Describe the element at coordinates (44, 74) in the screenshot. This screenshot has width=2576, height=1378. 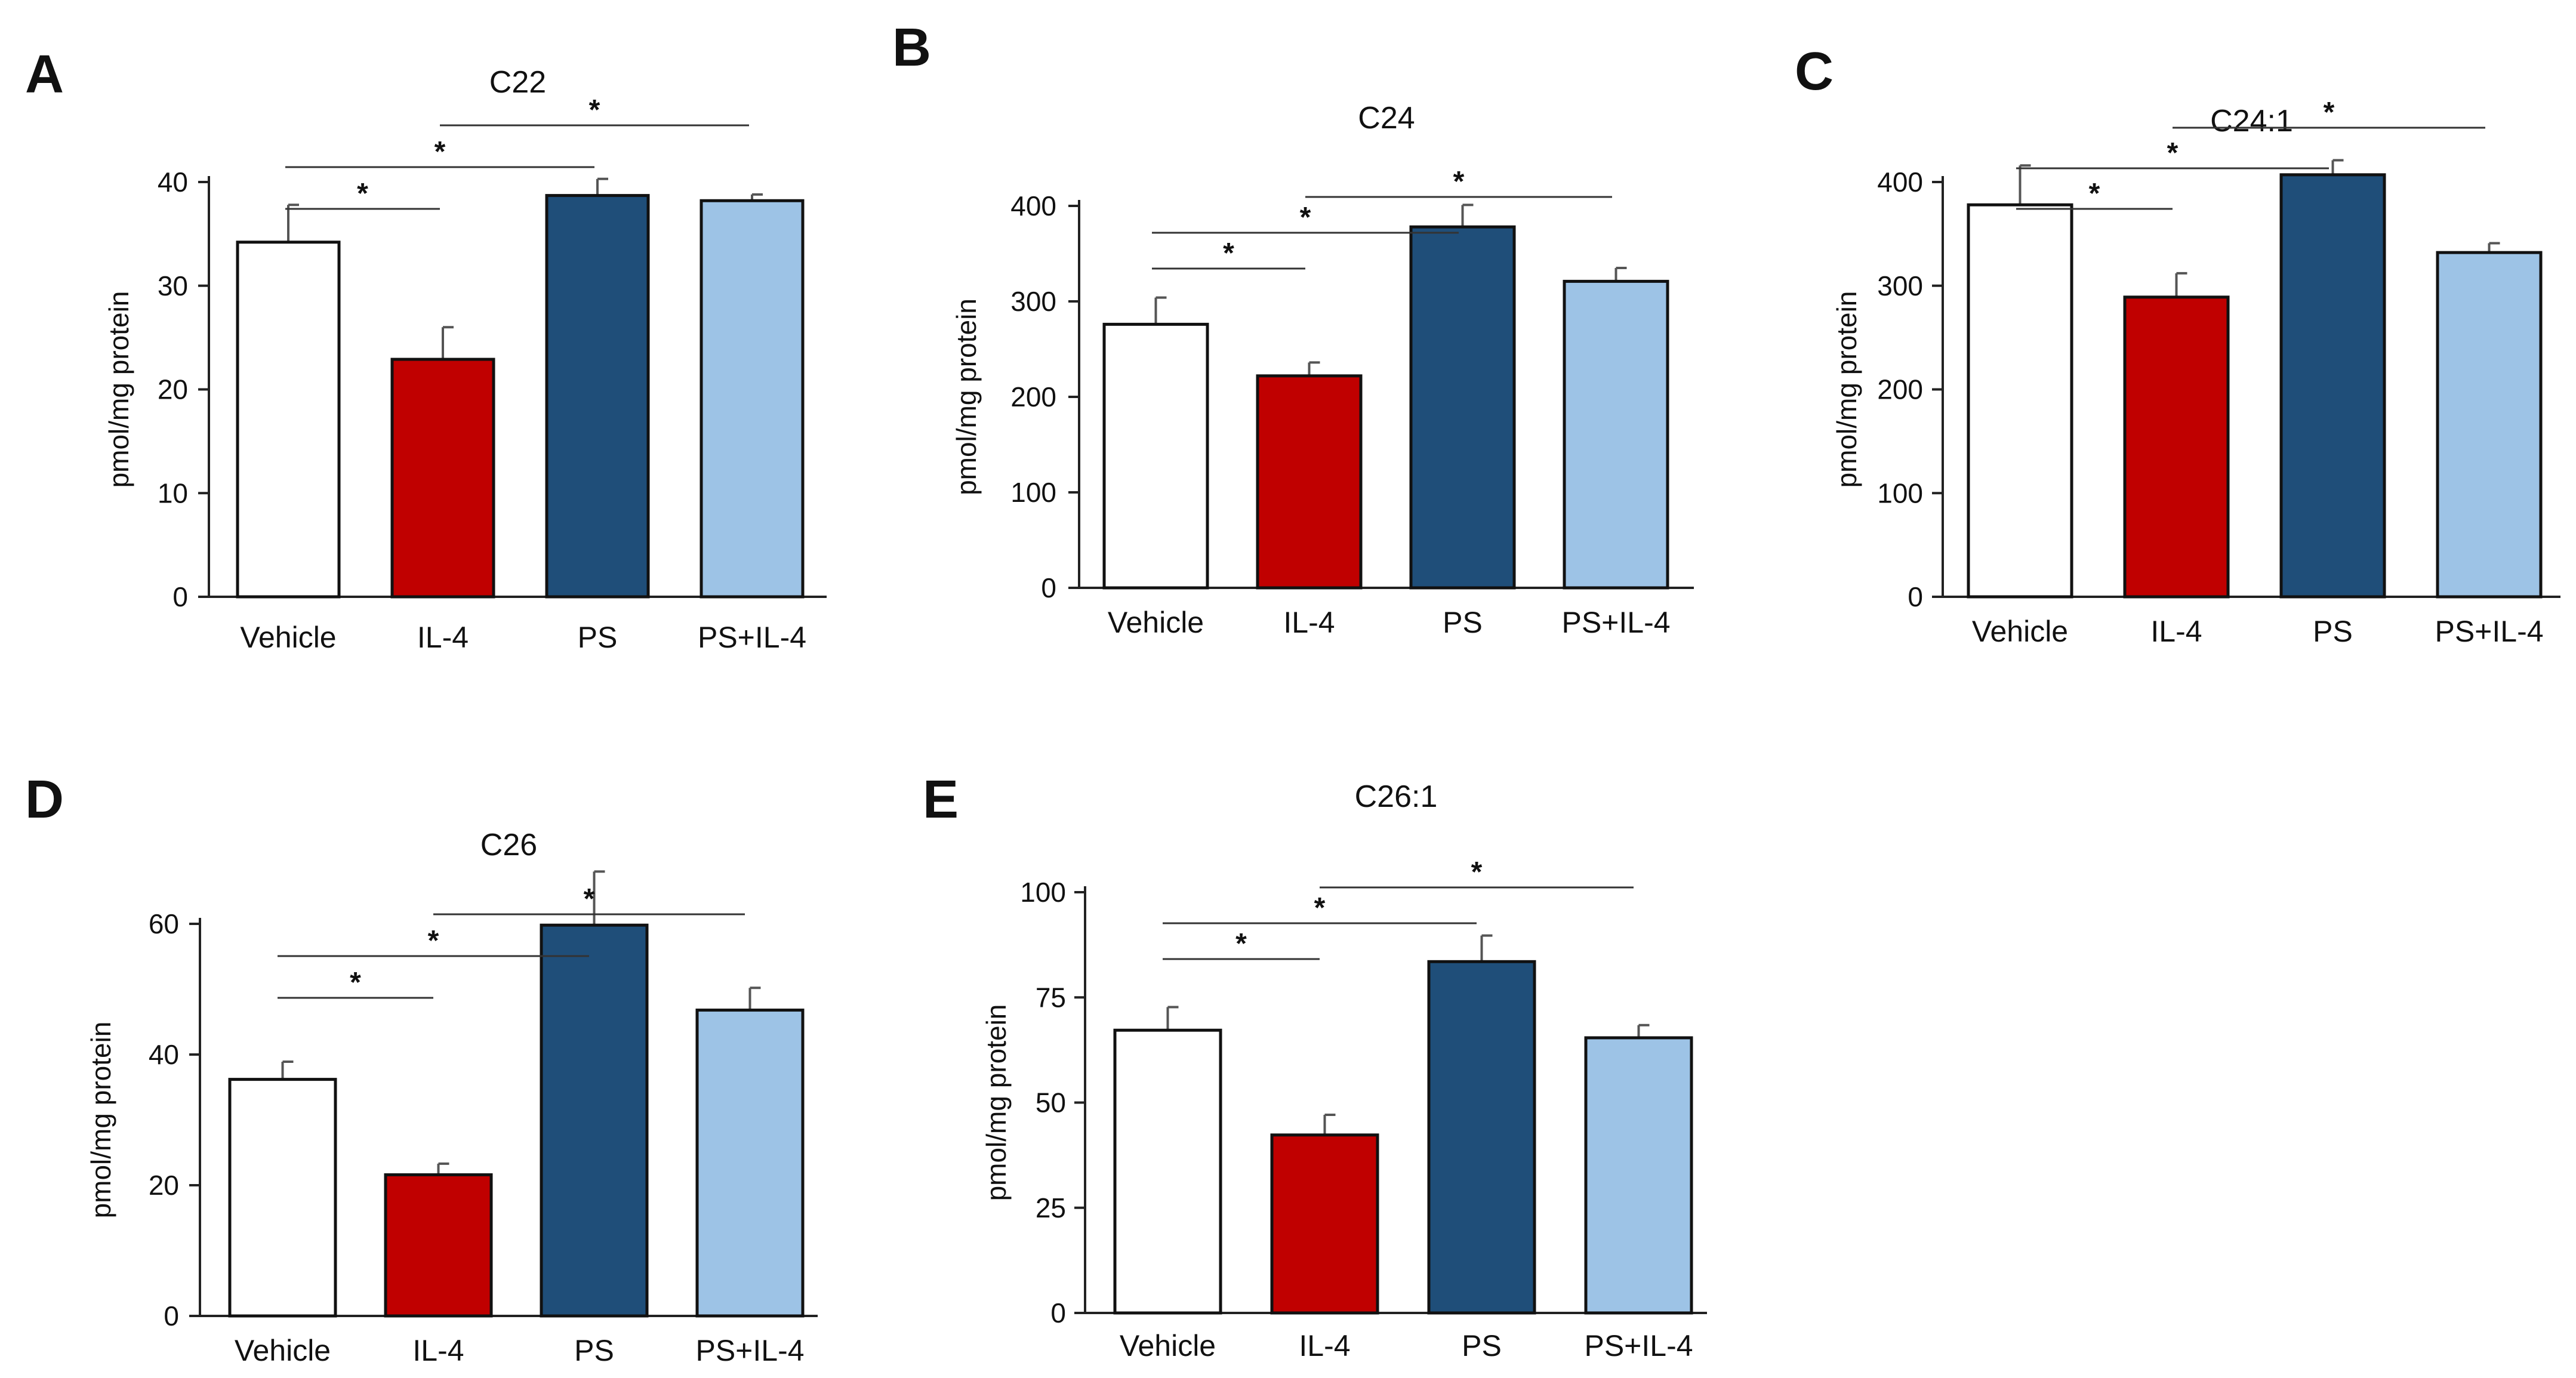
I see `panel-letter: A` at that location.